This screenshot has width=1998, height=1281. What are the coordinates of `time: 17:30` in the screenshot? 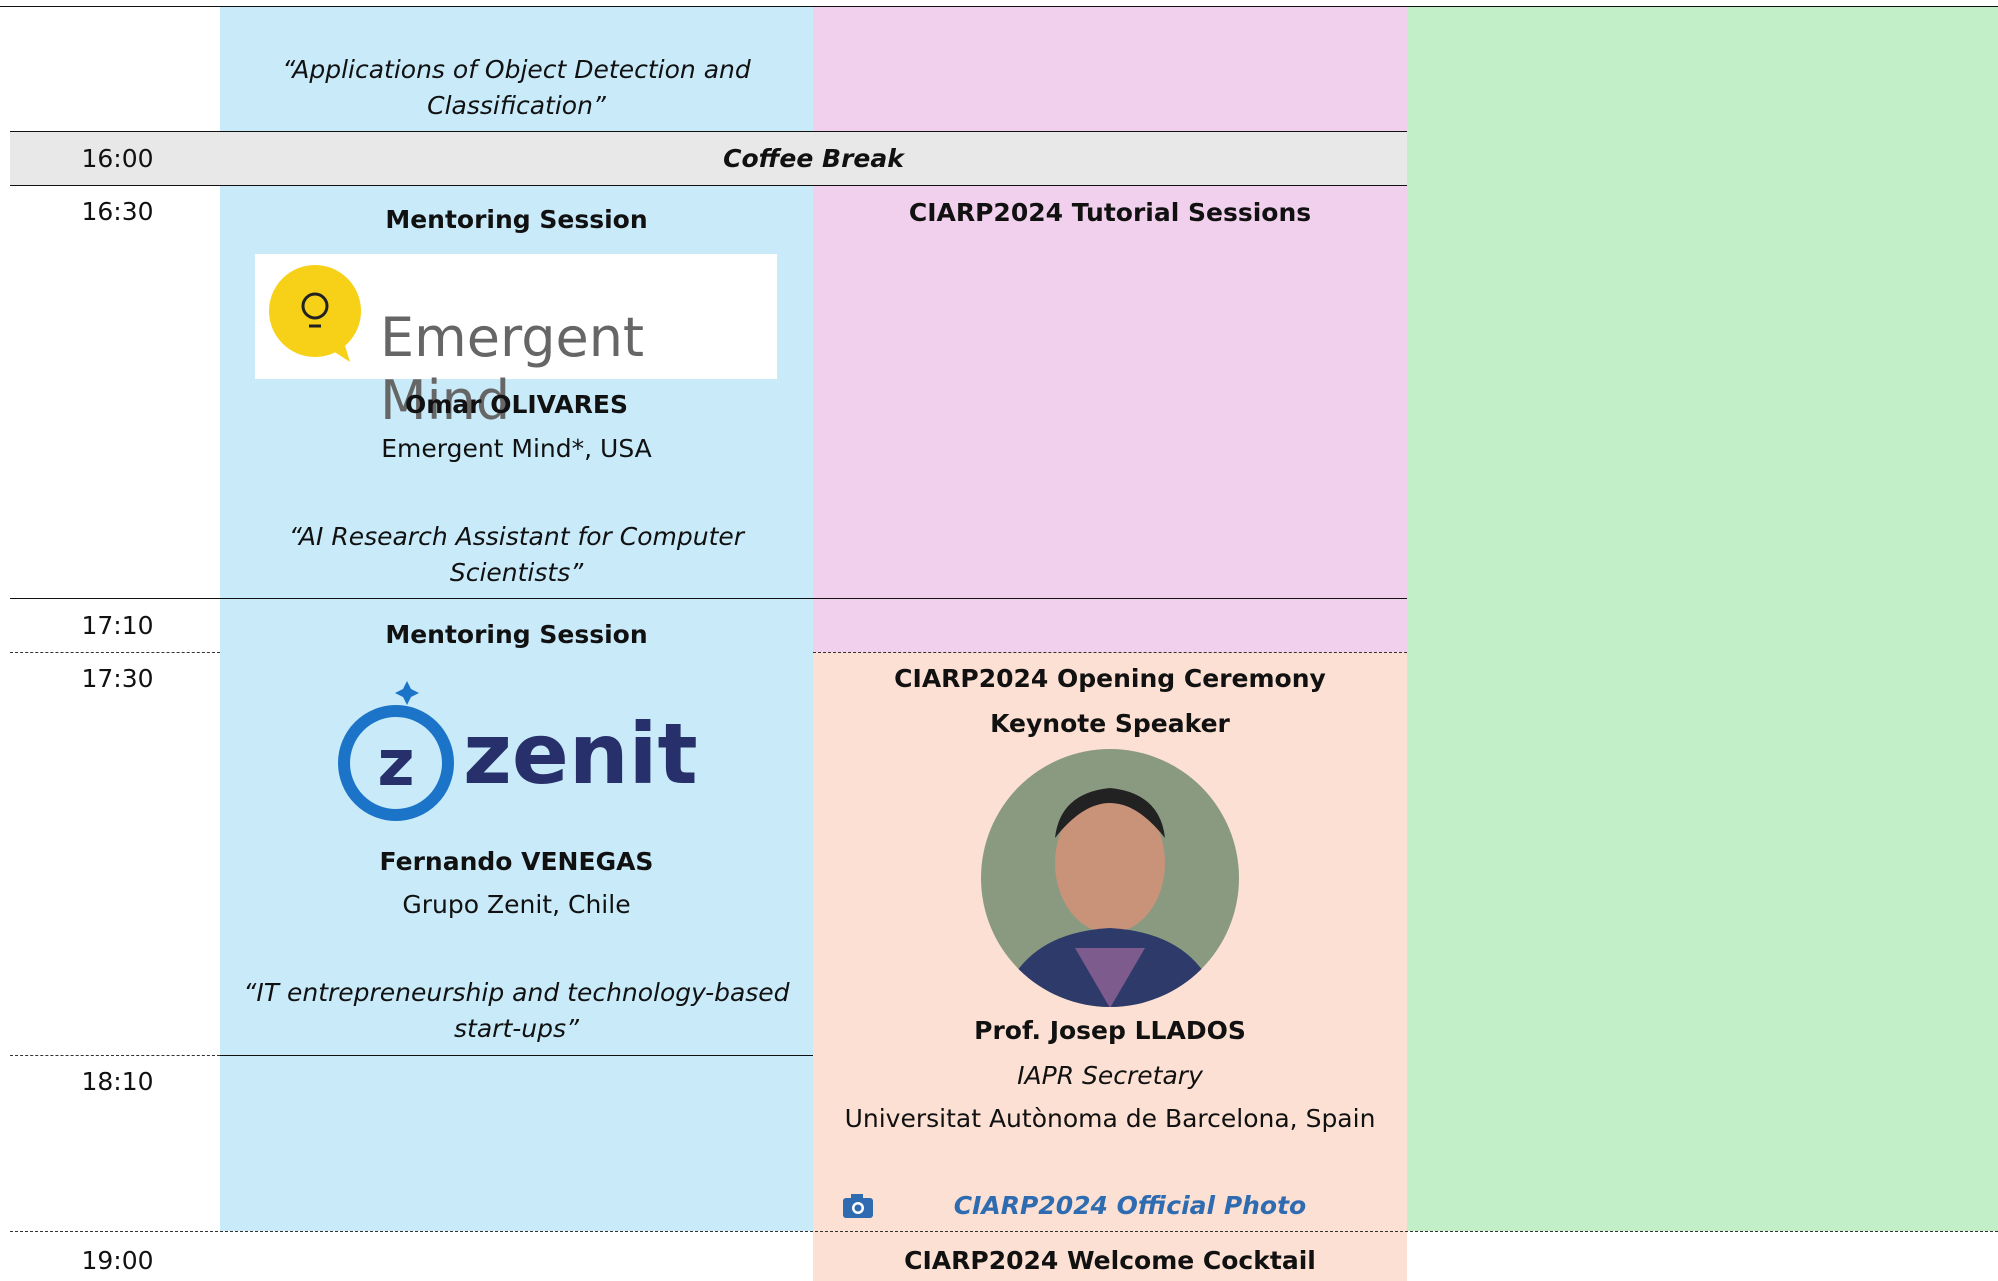 It's located at (117, 678).